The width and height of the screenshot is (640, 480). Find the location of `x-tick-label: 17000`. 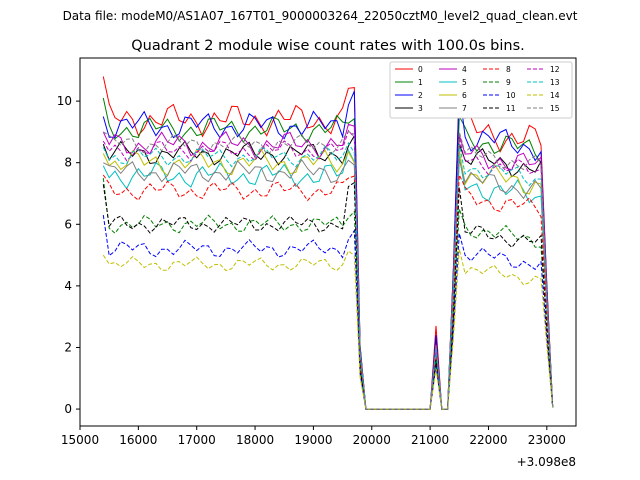

x-tick-label: 17000 is located at coordinates (197, 440).